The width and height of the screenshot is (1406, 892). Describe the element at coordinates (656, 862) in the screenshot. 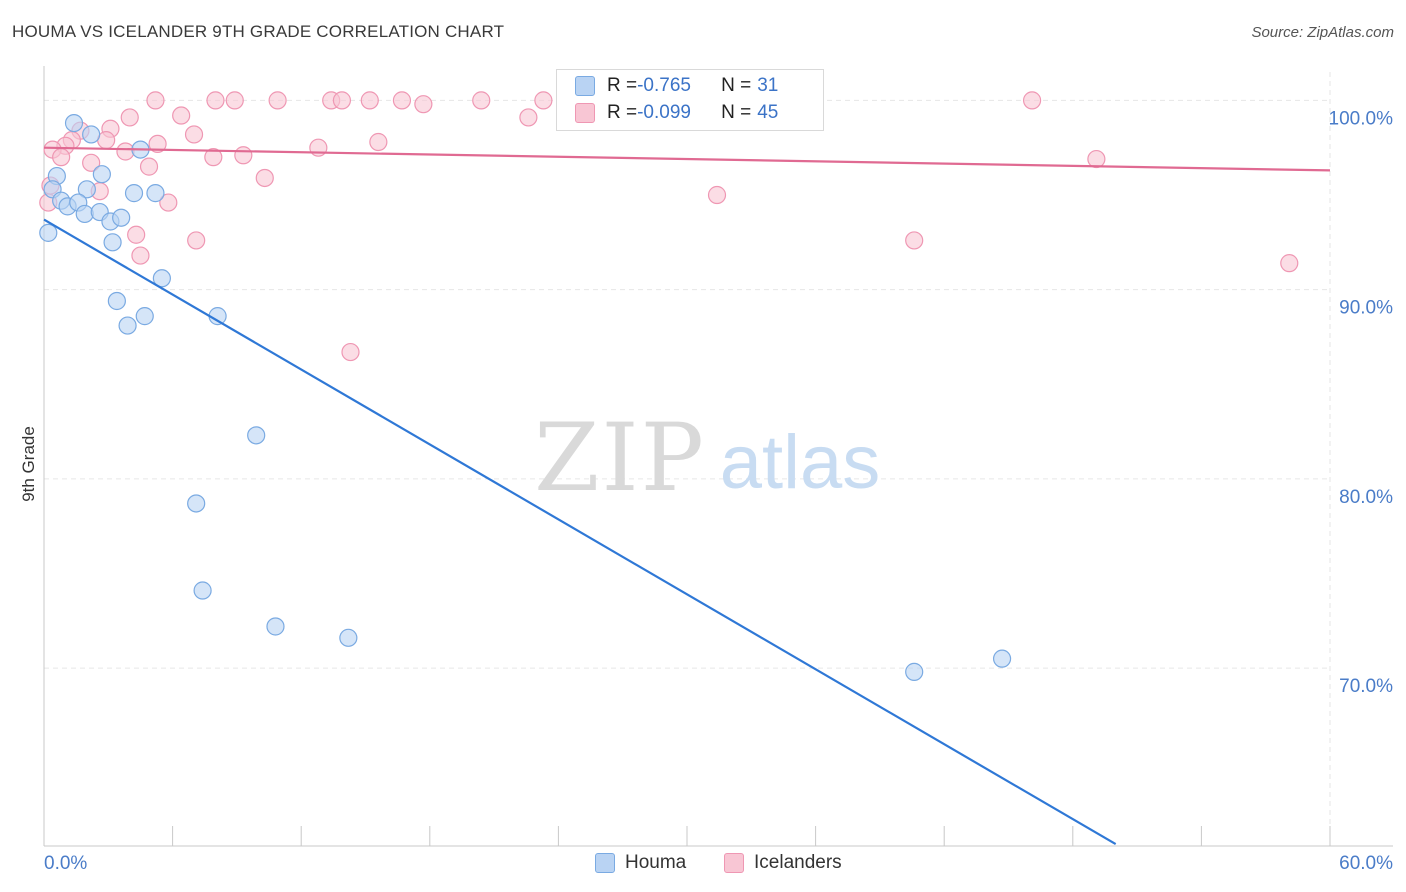

I see `legend-label-houma: Houma` at that location.